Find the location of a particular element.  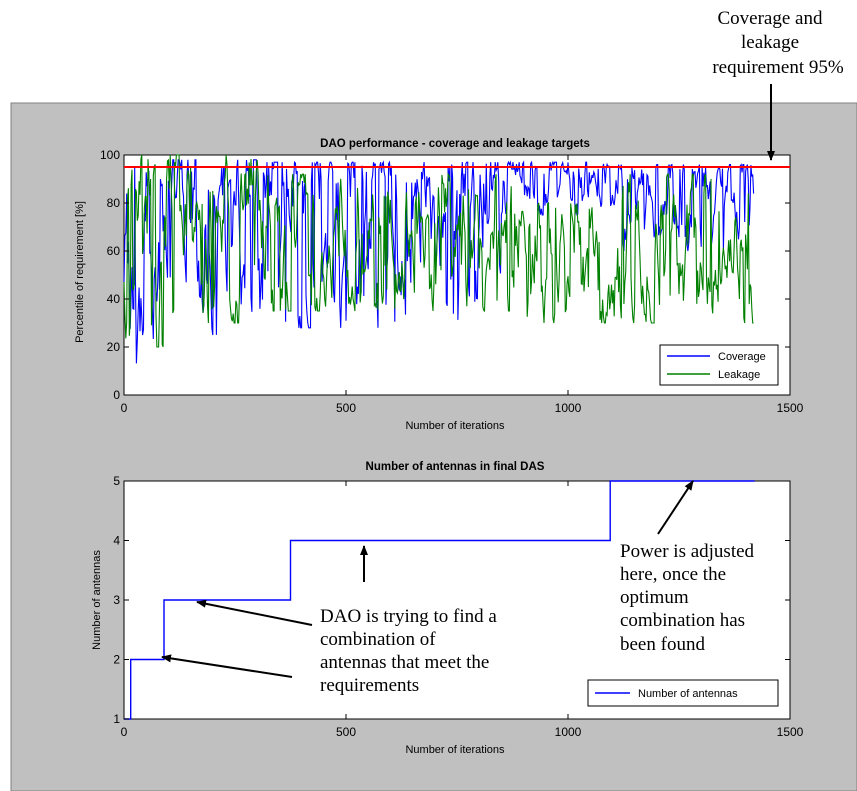

power-adjust-arrow is located at coordinates (675, 507).